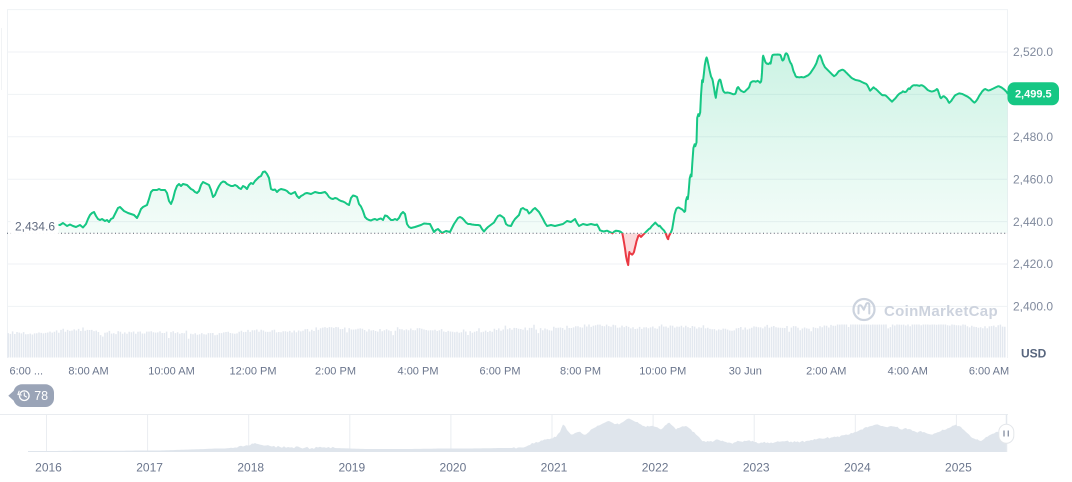  Describe the element at coordinates (1033, 94) in the screenshot. I see `svg-text: 2,499.5` at that location.